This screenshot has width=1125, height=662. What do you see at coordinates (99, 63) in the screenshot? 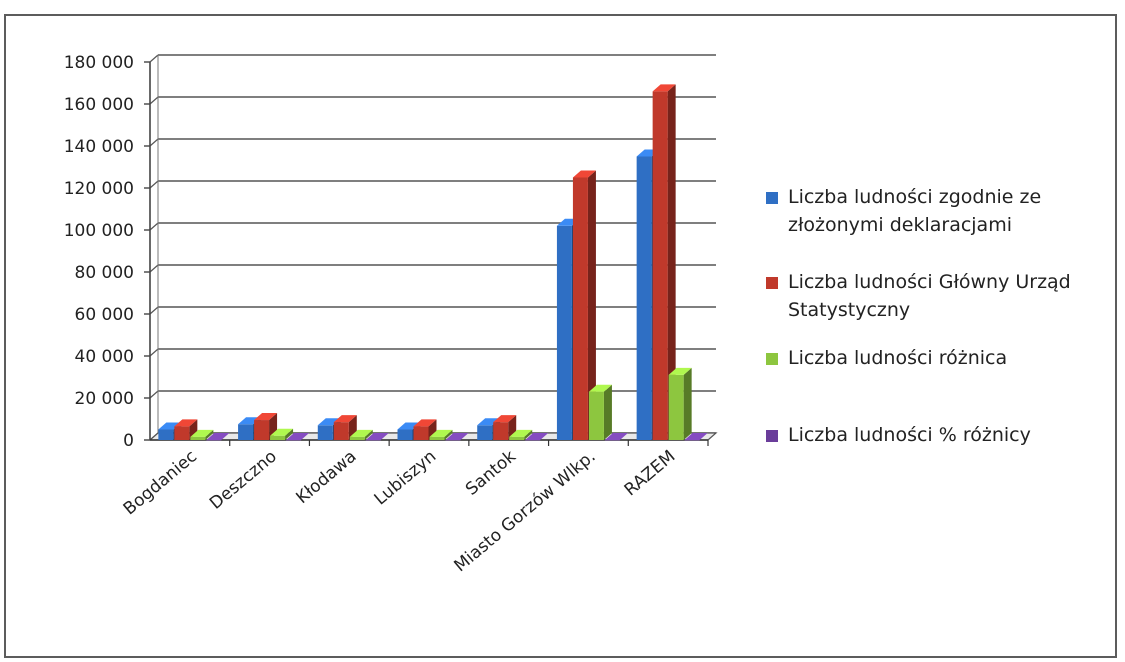
I see `y-tick-label: 180 000` at bounding box center [99, 63].